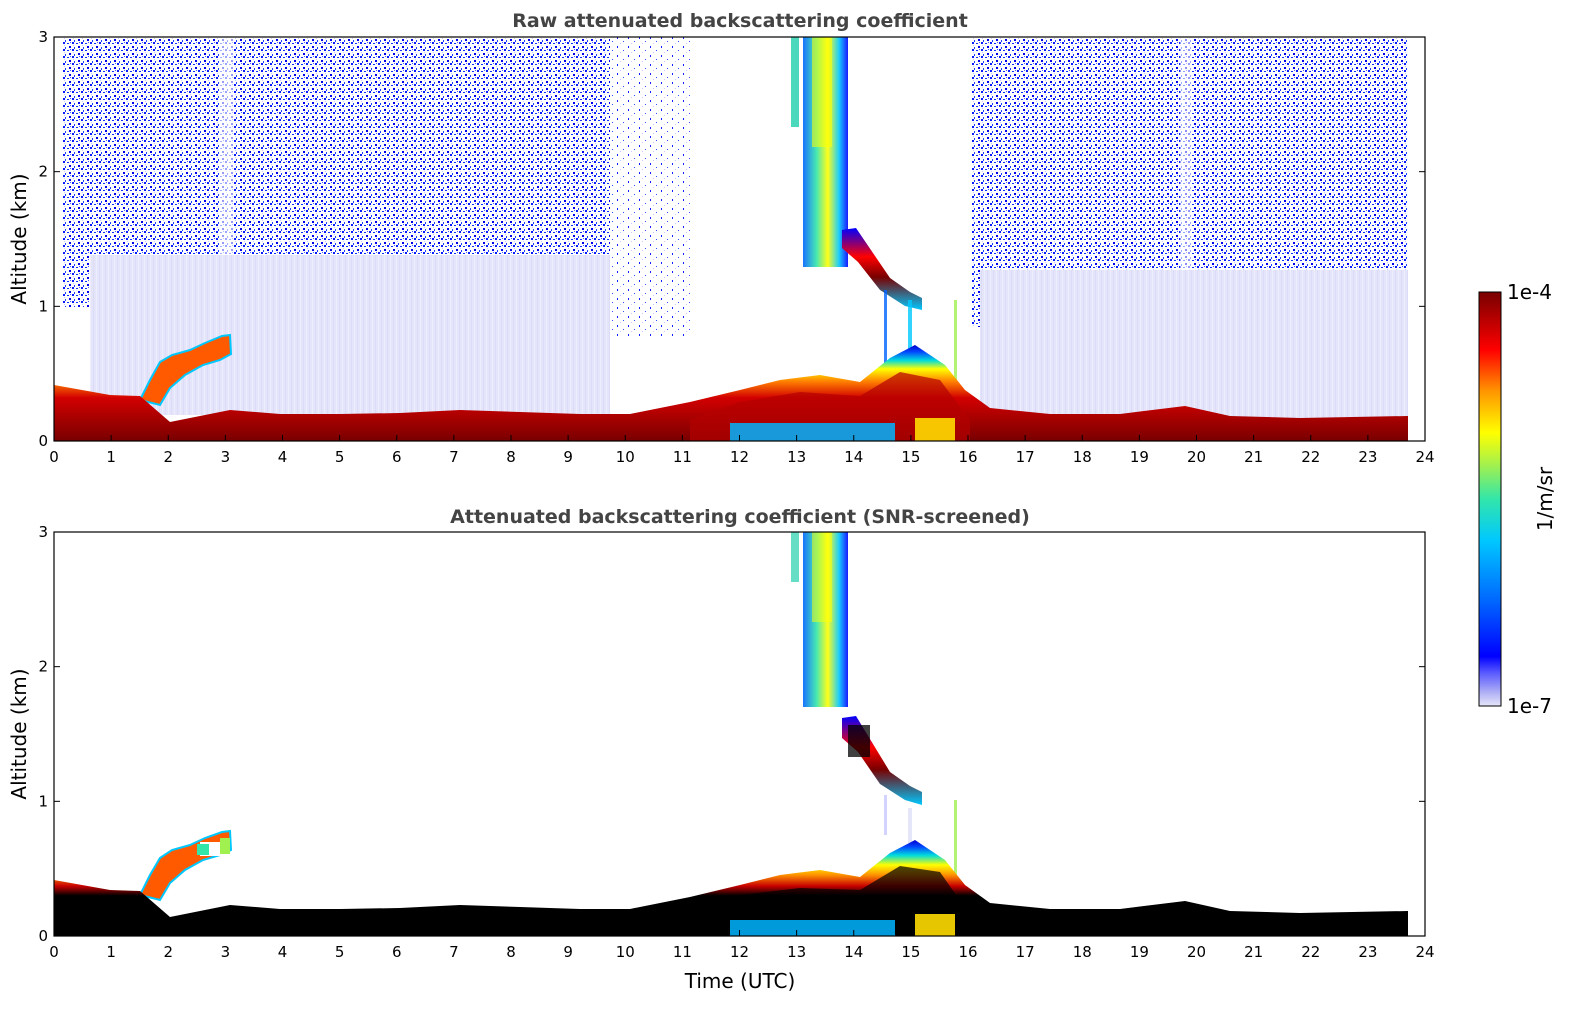  What do you see at coordinates (650, 187) in the screenshot?
I see `noise-region-midday` at bounding box center [650, 187].